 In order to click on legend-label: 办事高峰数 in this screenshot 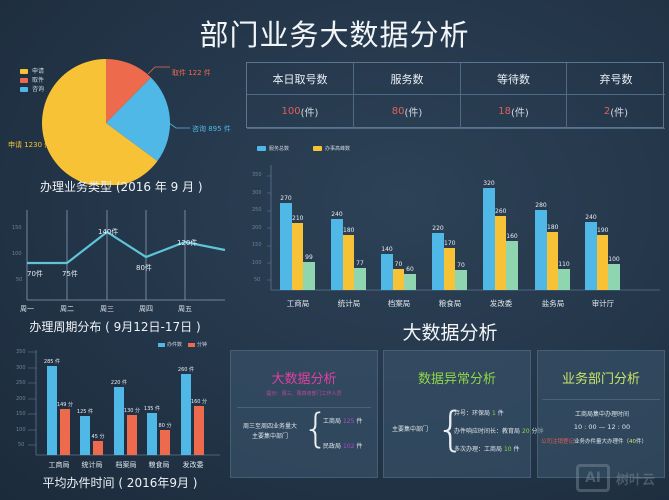, I will do `click(338, 149)`.